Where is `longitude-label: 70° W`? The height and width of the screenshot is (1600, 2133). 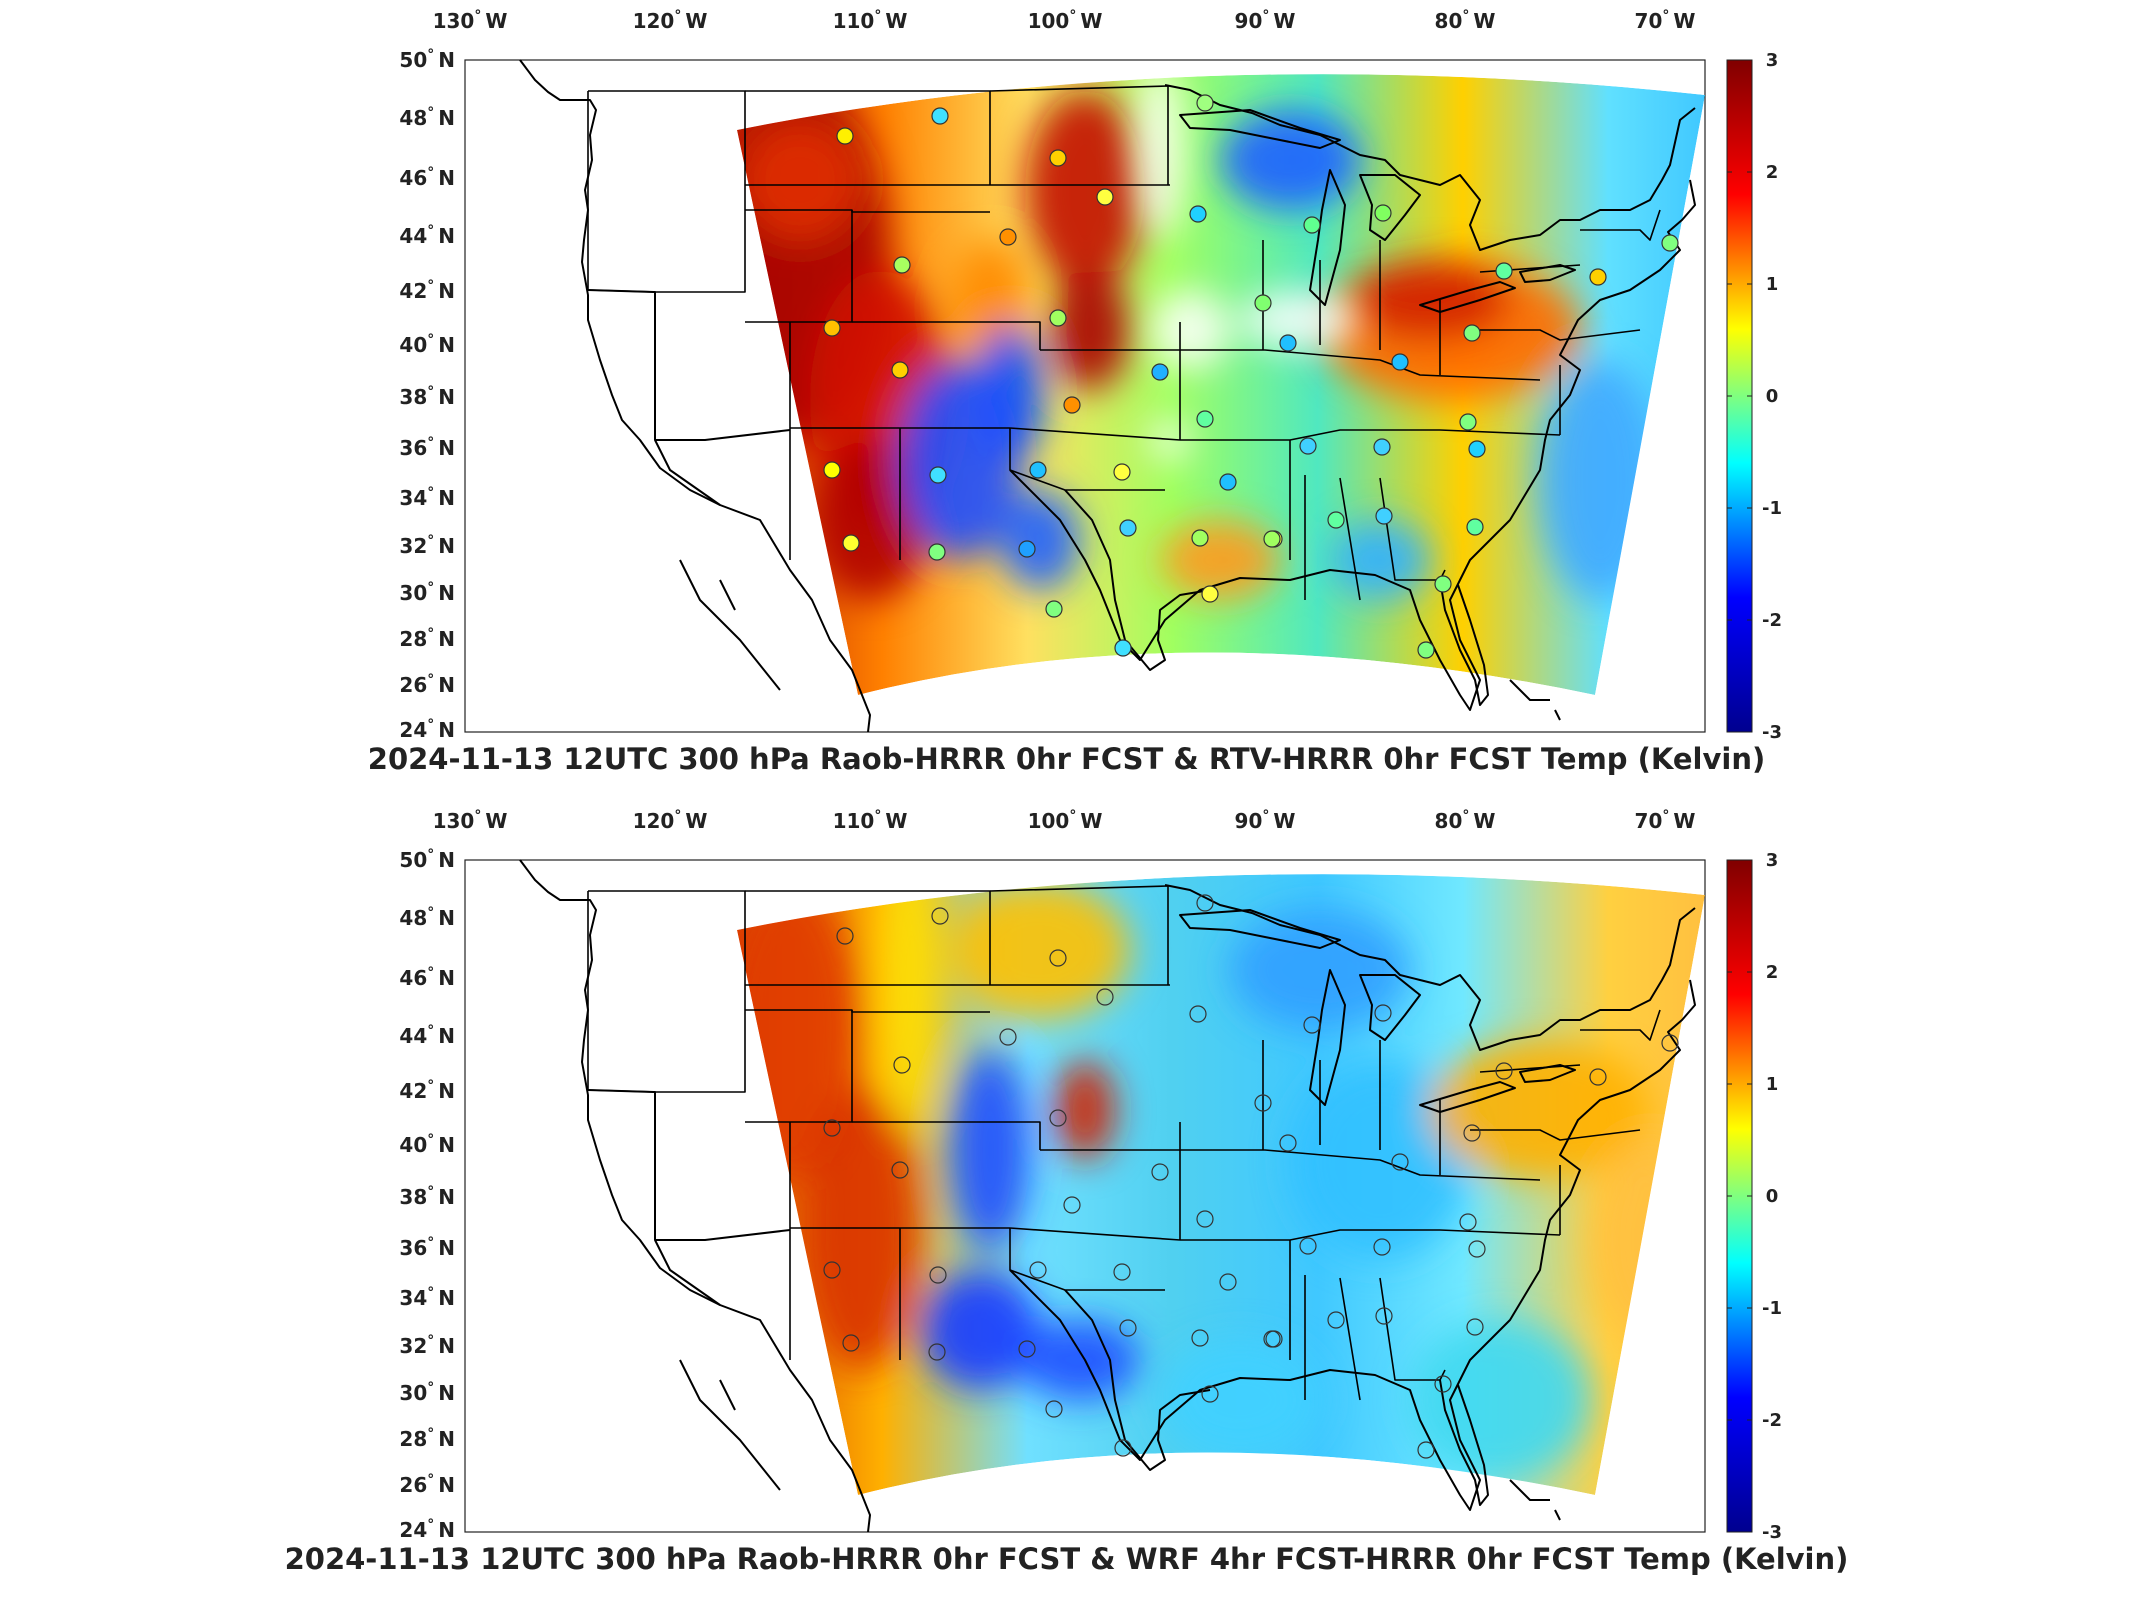
longitude-label: 70° W is located at coordinates (1665, 820).